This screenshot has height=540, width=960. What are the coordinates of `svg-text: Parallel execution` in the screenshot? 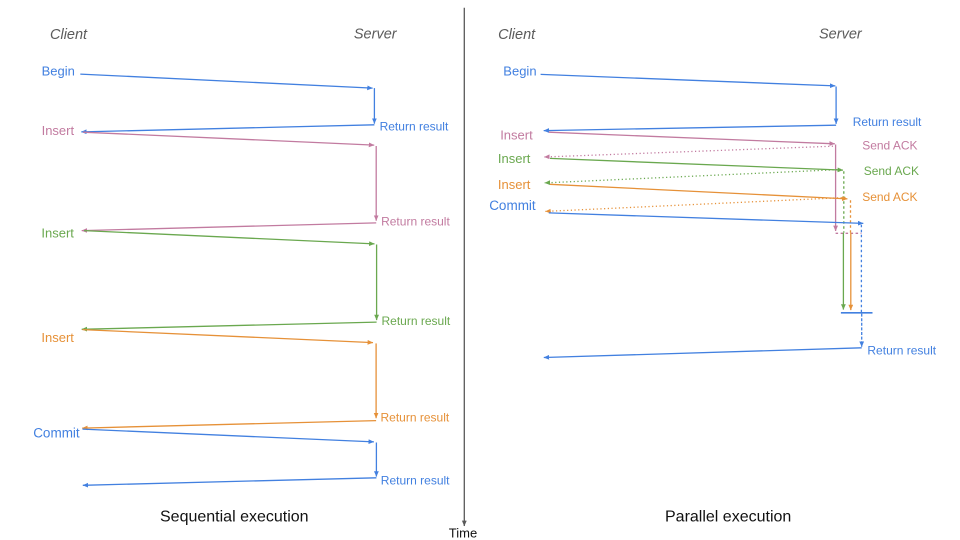 It's located at (728, 517).